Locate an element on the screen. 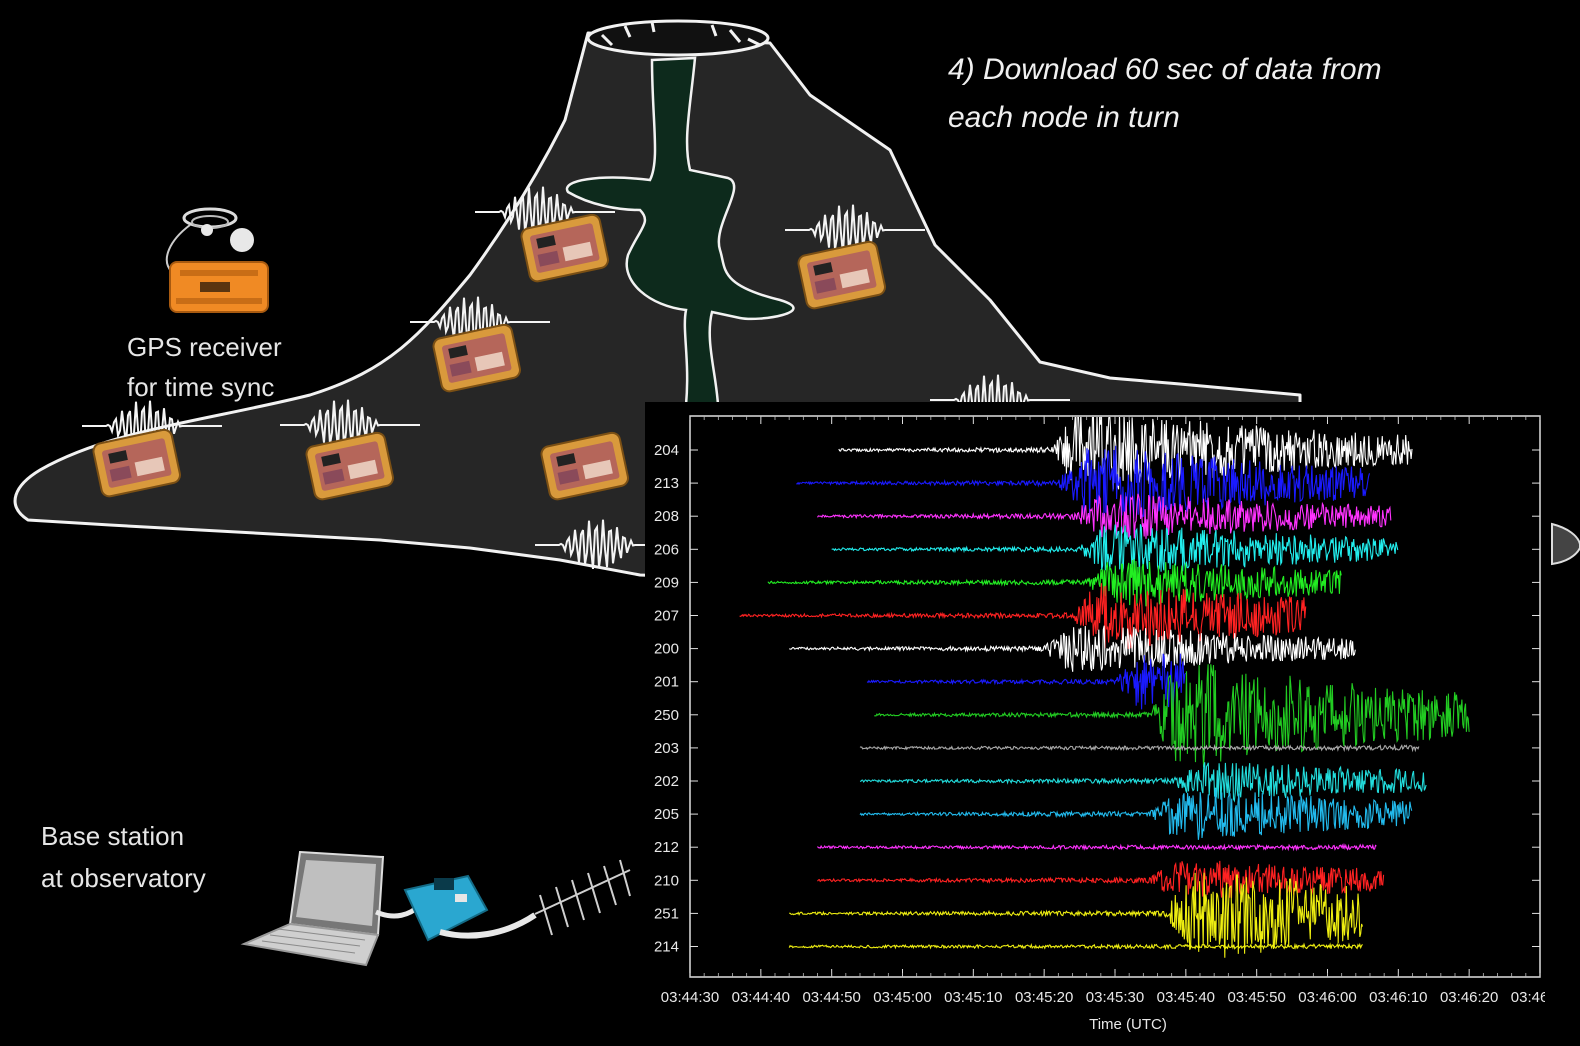 The height and width of the screenshot is (1046, 1580). y-tick-label: 204 is located at coordinates (666, 450).